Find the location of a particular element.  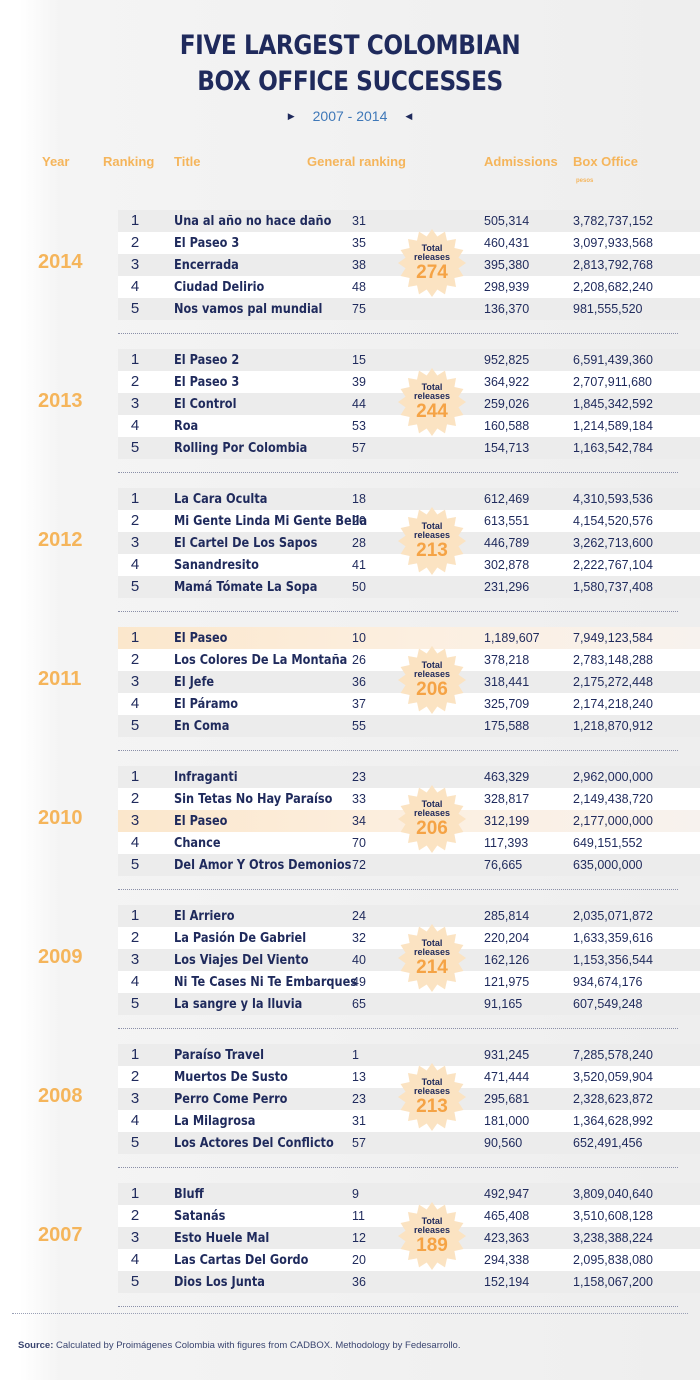

film-box-office: 2,177,000,000 is located at coordinates (613, 821).